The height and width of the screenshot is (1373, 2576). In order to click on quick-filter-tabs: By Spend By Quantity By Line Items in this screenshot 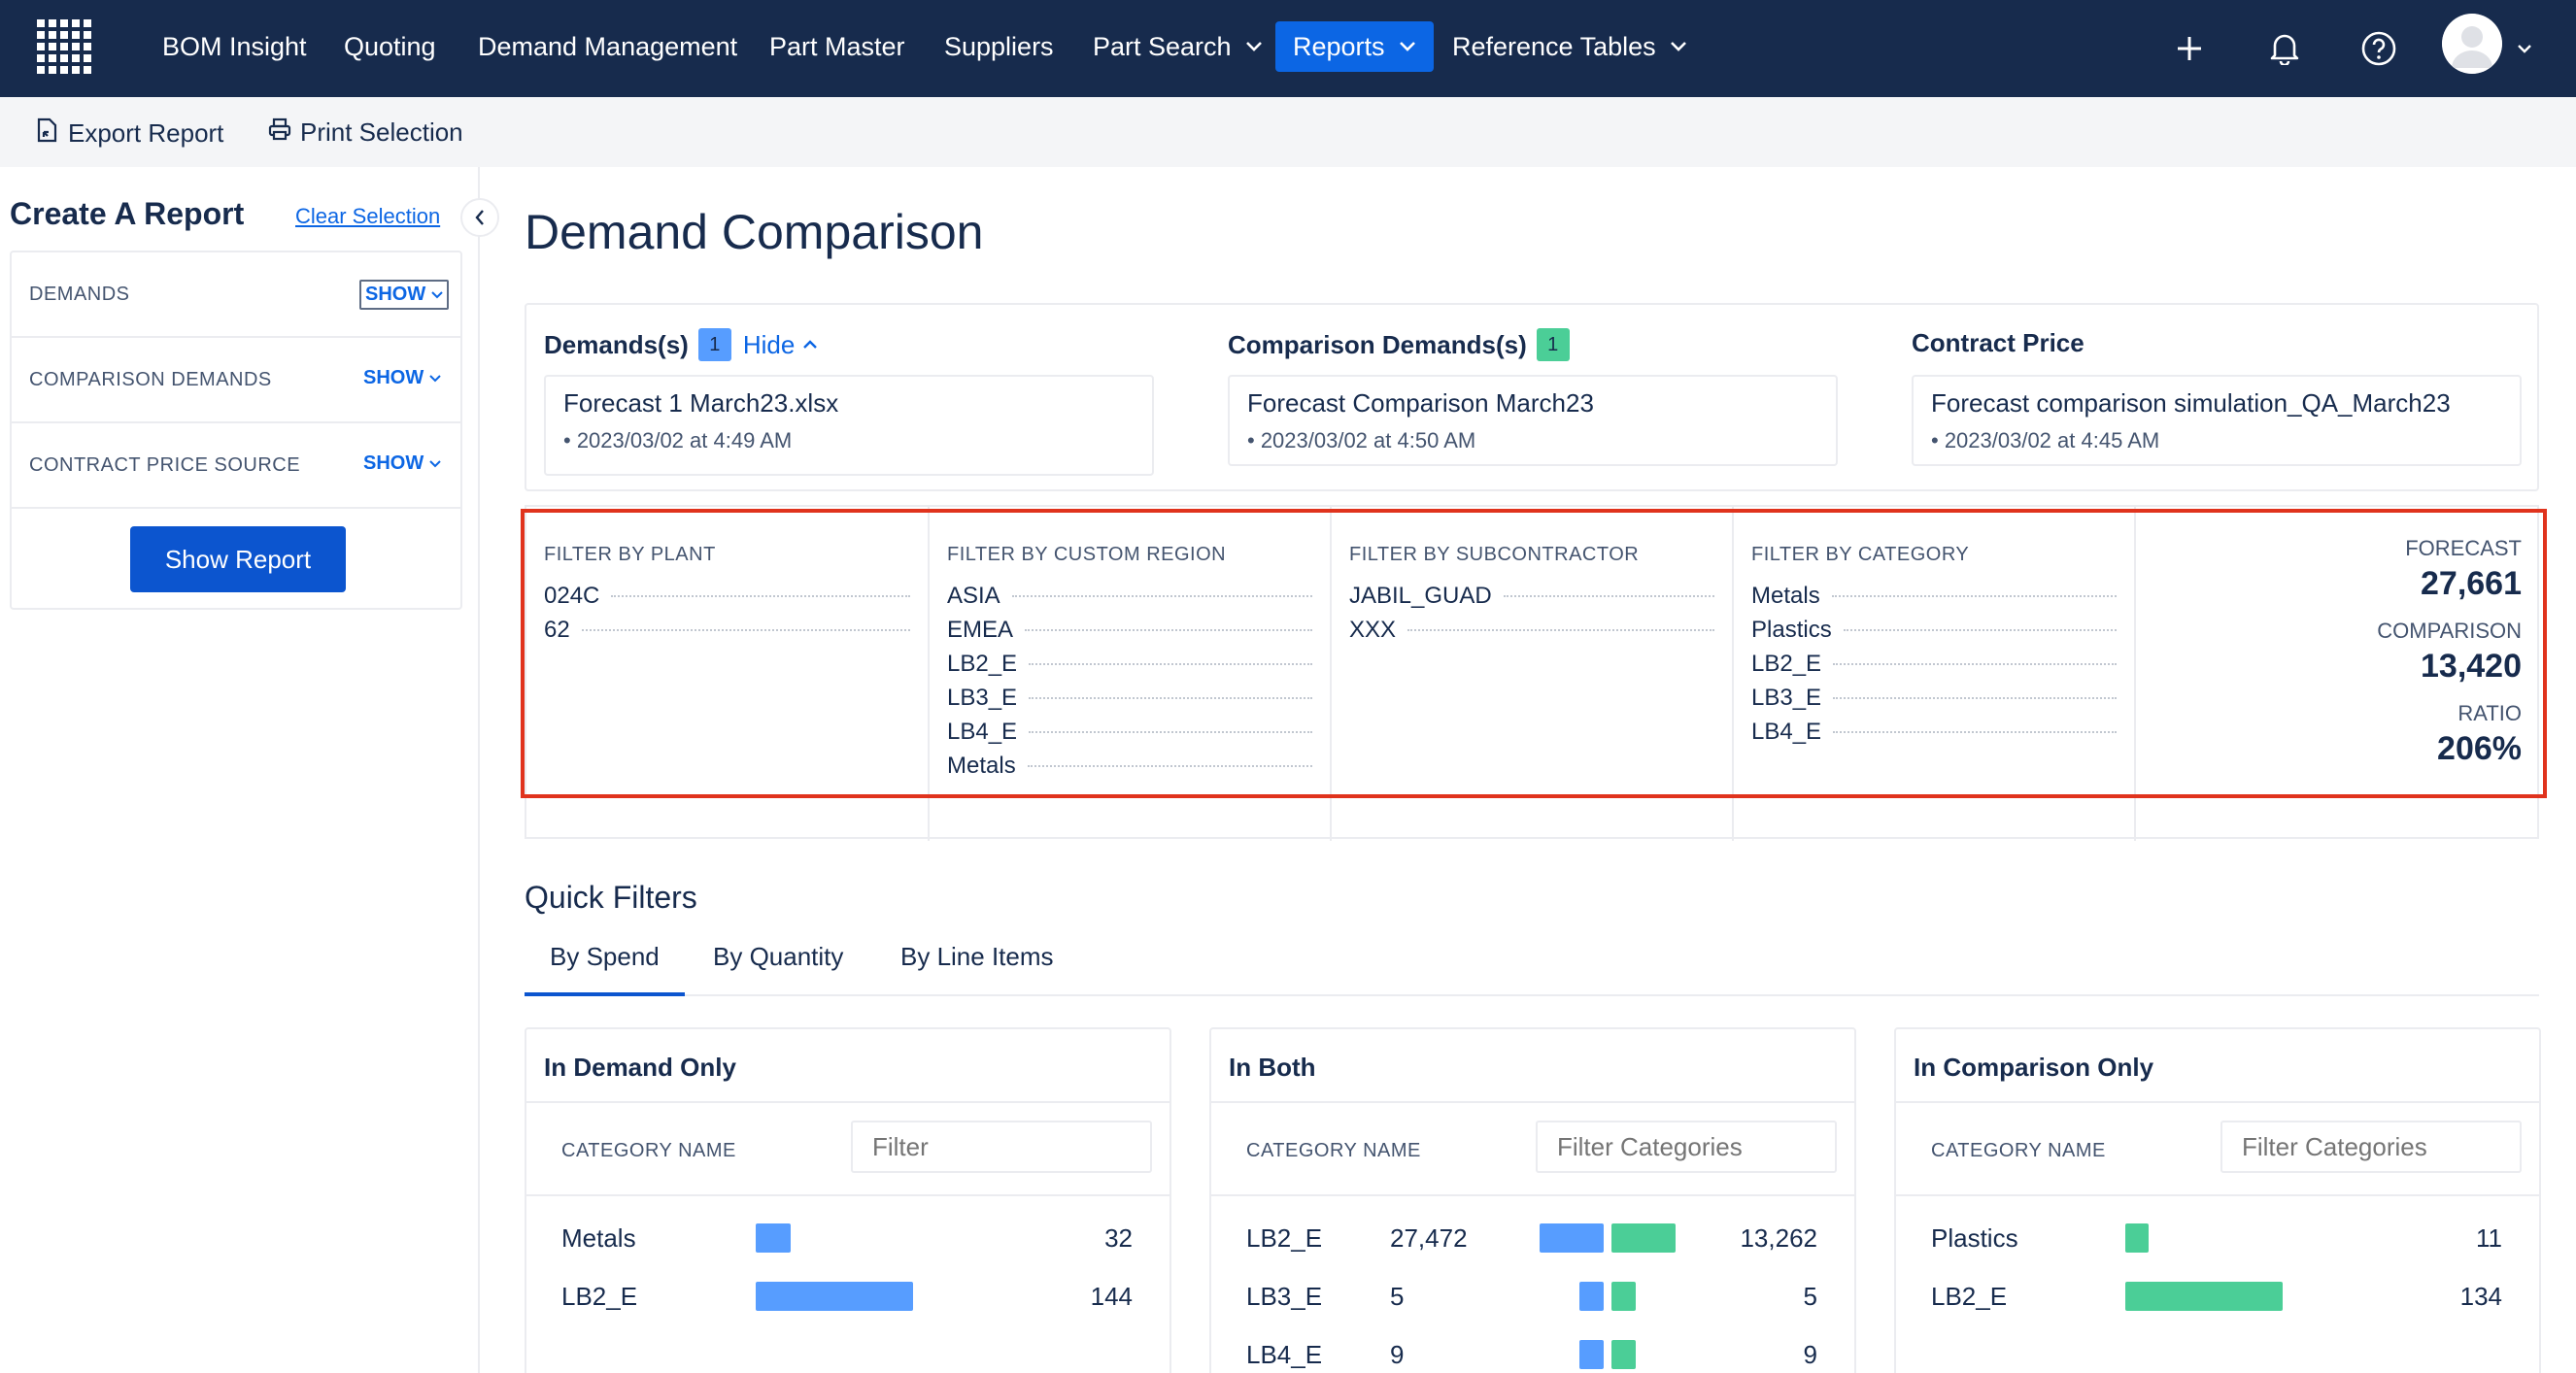, I will do `click(1532, 964)`.